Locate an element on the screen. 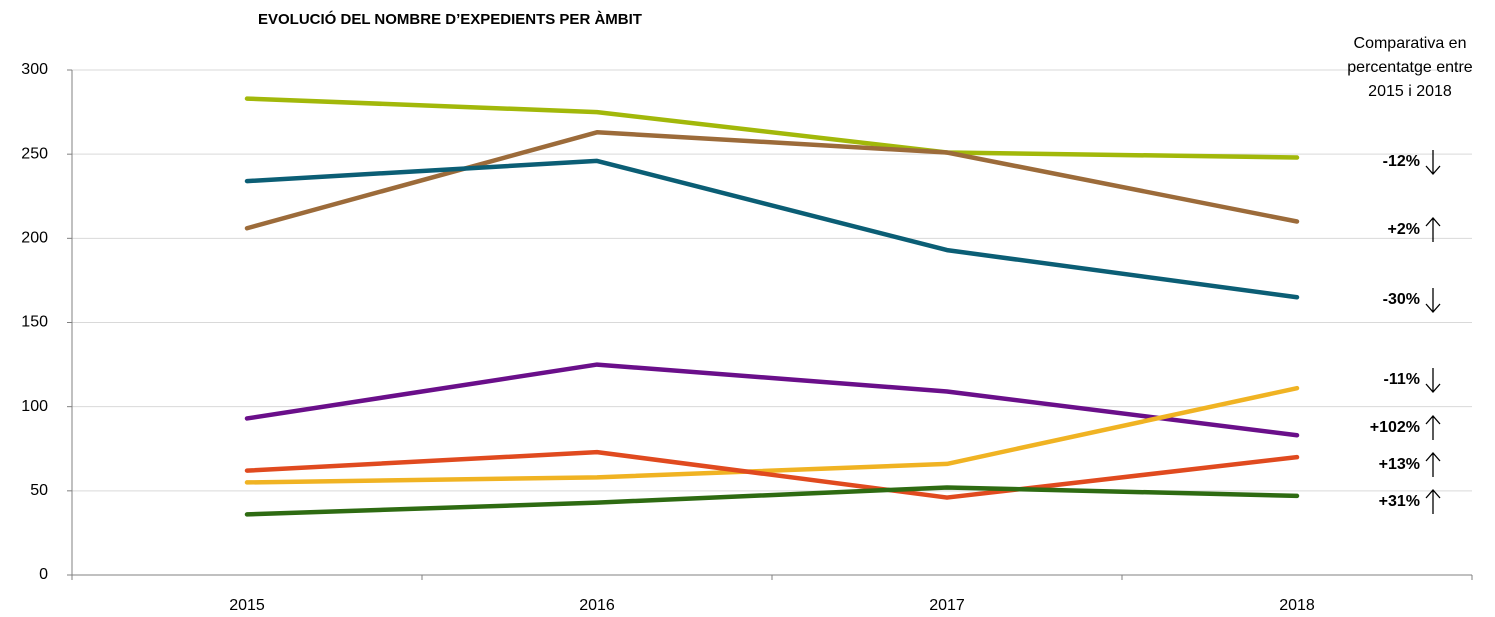 This screenshot has width=1495, height=617. annotation: +2% is located at coordinates (1404, 229).